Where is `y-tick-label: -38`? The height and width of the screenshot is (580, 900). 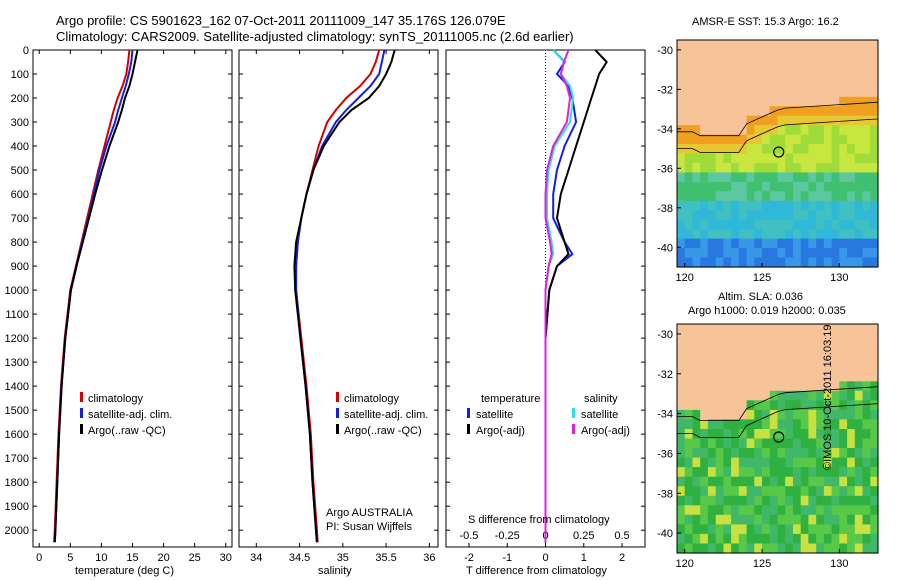
y-tick-label: -38 is located at coordinates (665, 209).